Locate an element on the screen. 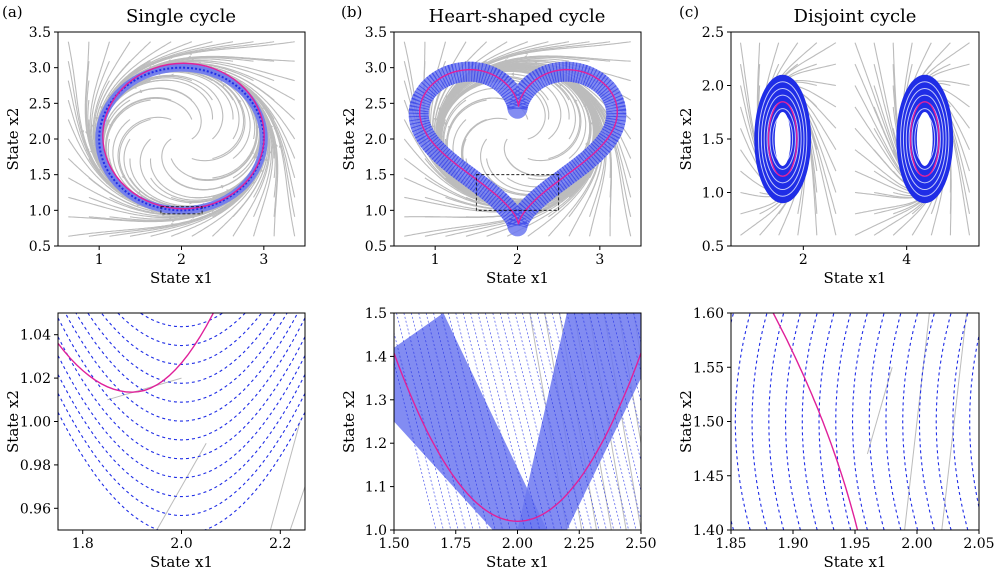  x-tick-label: 1.50 is located at coordinates (393, 544).